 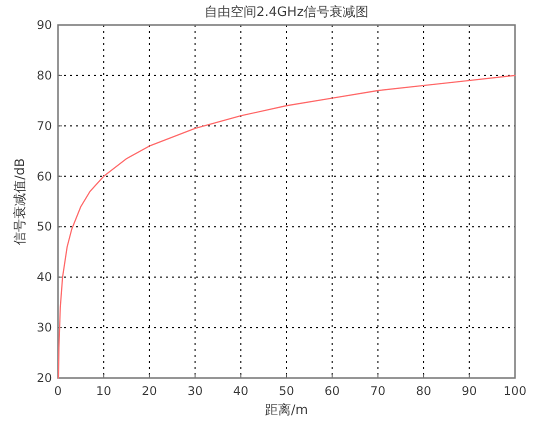 I want to click on y-tick-label: 60, so click(x=44, y=176).